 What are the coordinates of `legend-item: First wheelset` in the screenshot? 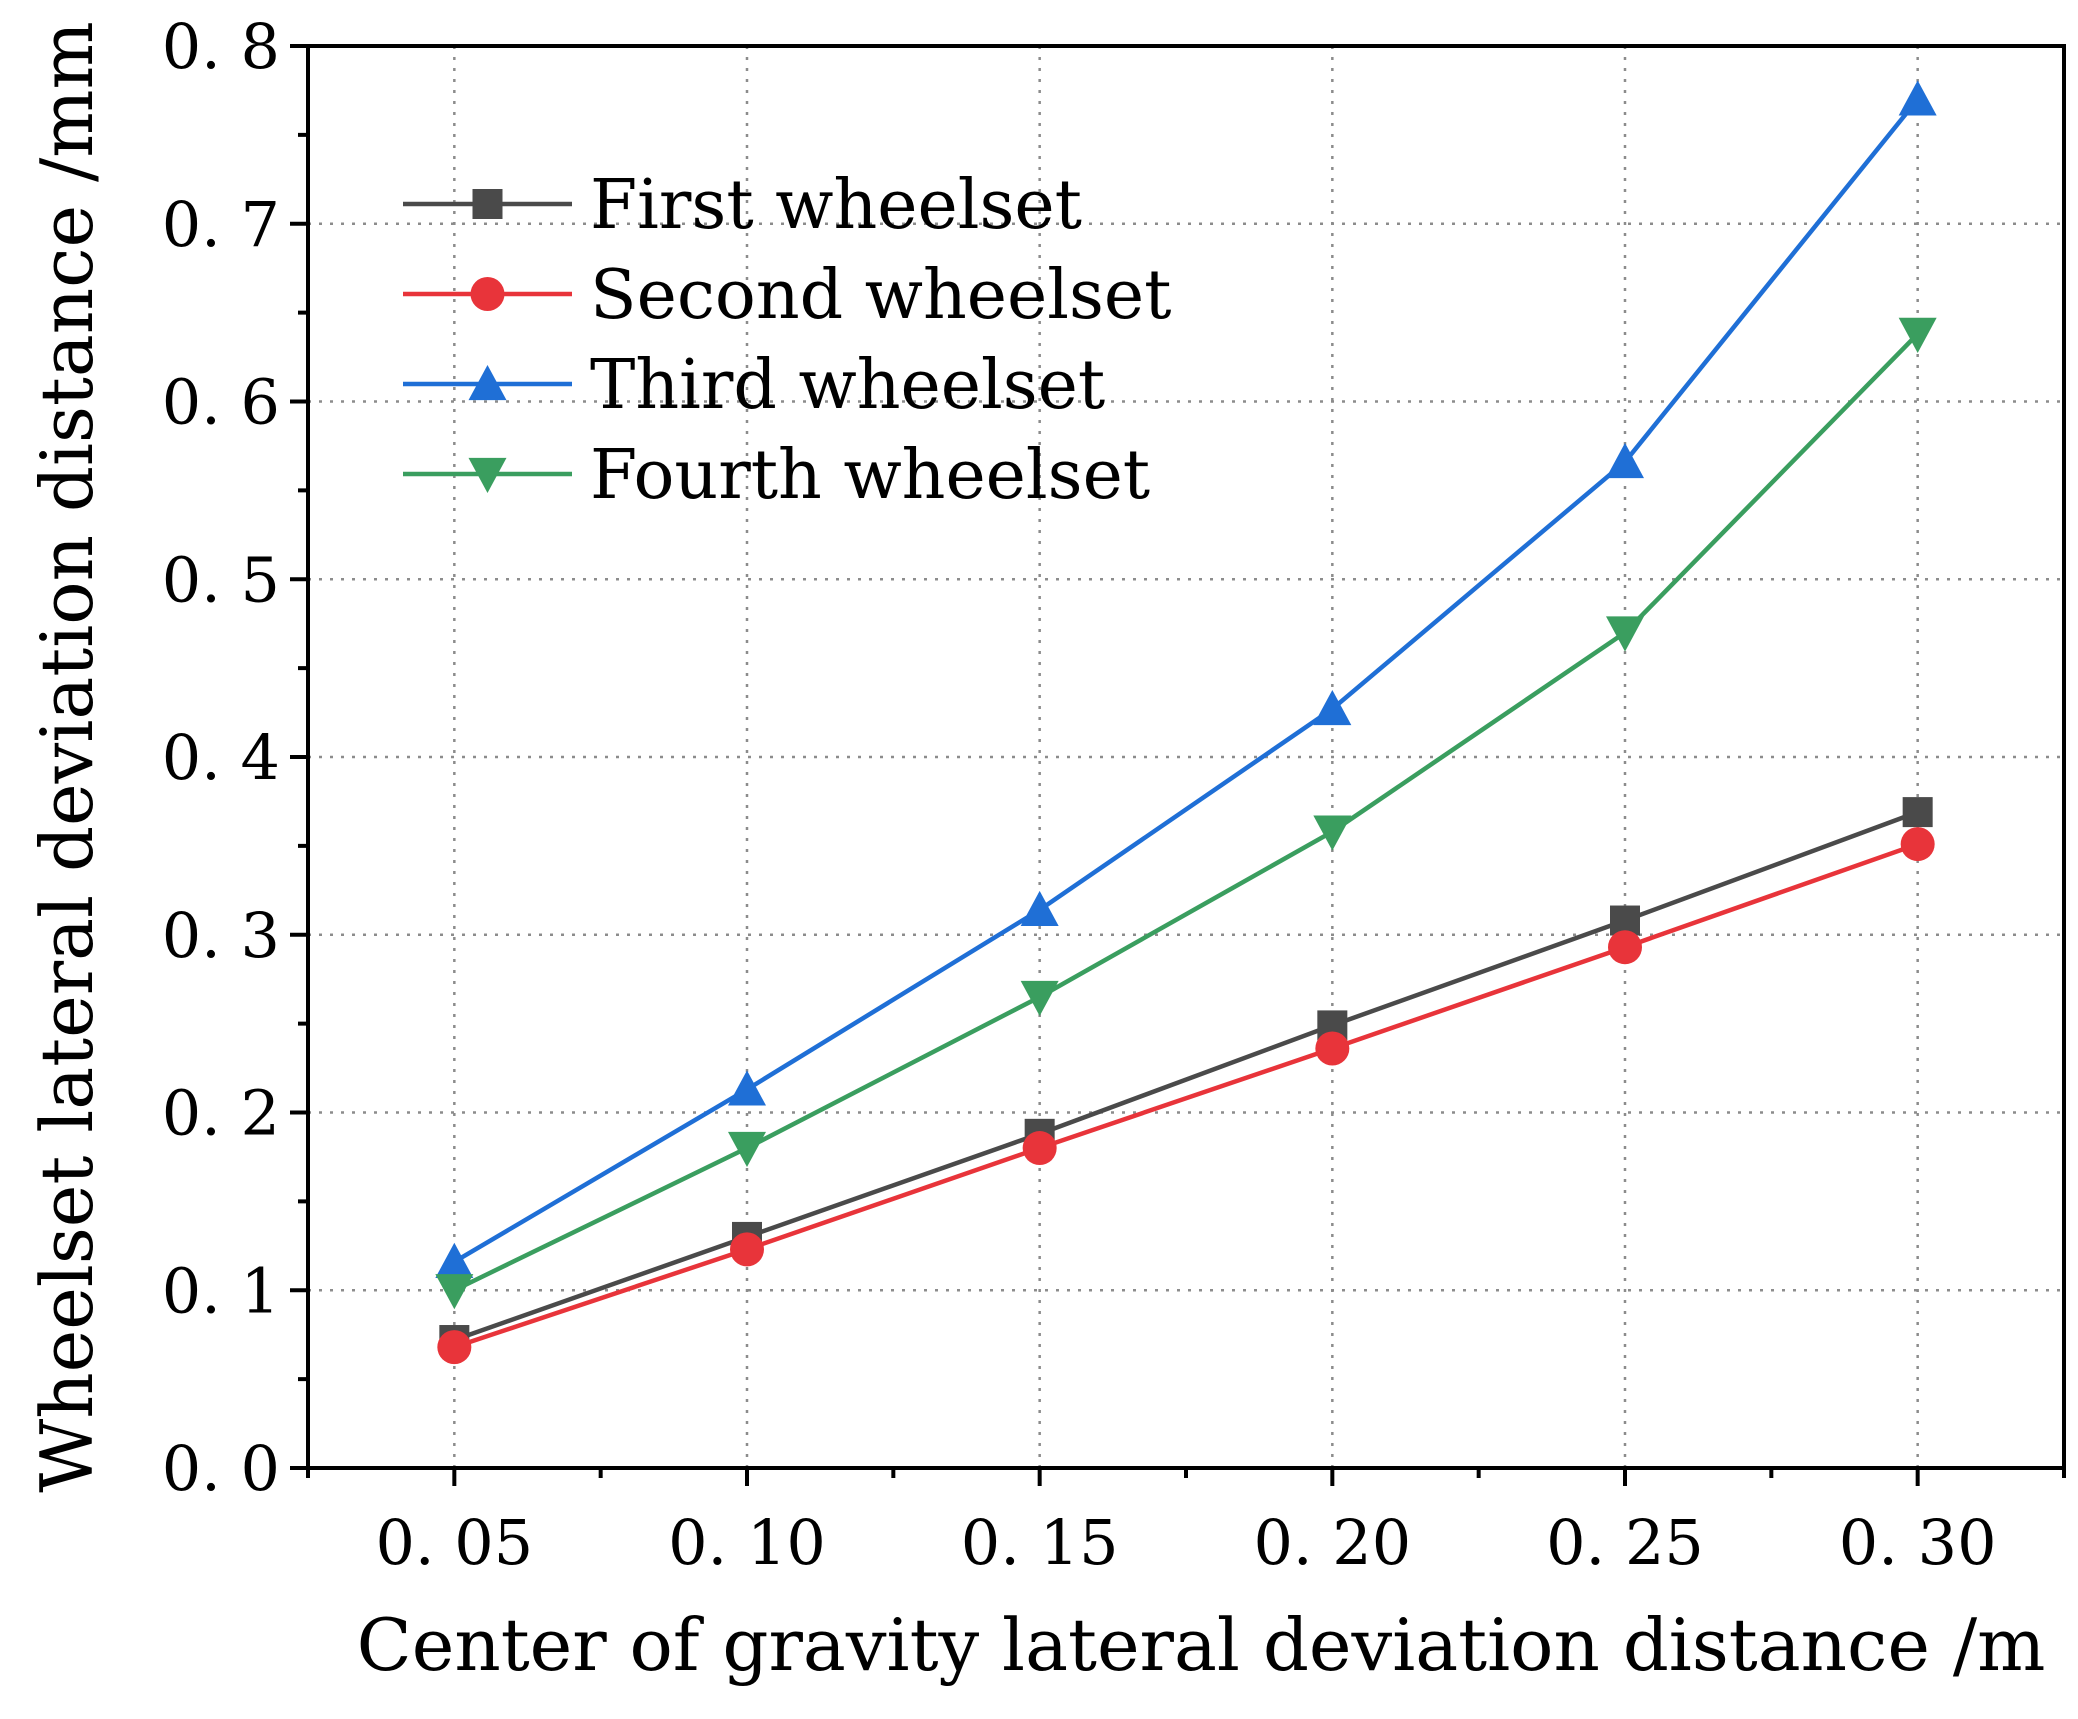 It's located at (742, 205).